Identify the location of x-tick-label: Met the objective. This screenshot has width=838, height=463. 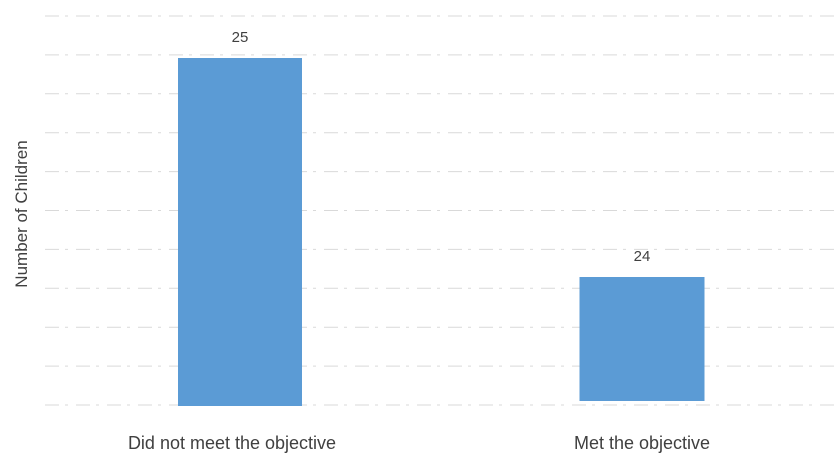
(642, 443).